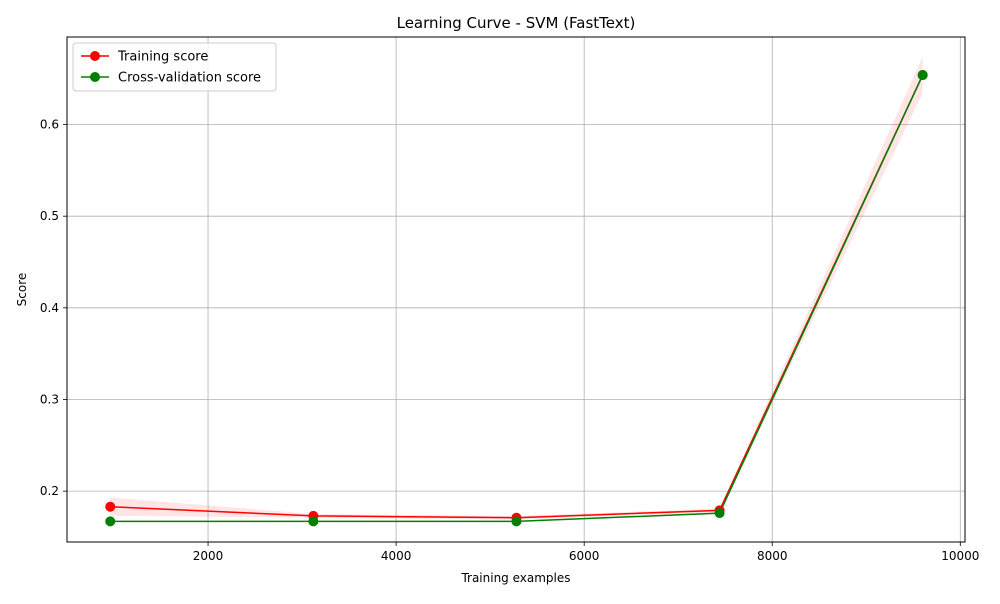  I want to click on x-axis-label: Training examples, so click(515, 578).